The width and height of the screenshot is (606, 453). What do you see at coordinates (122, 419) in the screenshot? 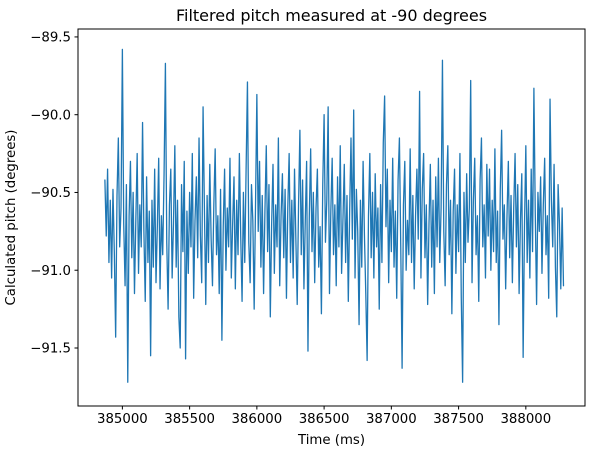
I see `x-tick-label: 385000` at bounding box center [122, 419].